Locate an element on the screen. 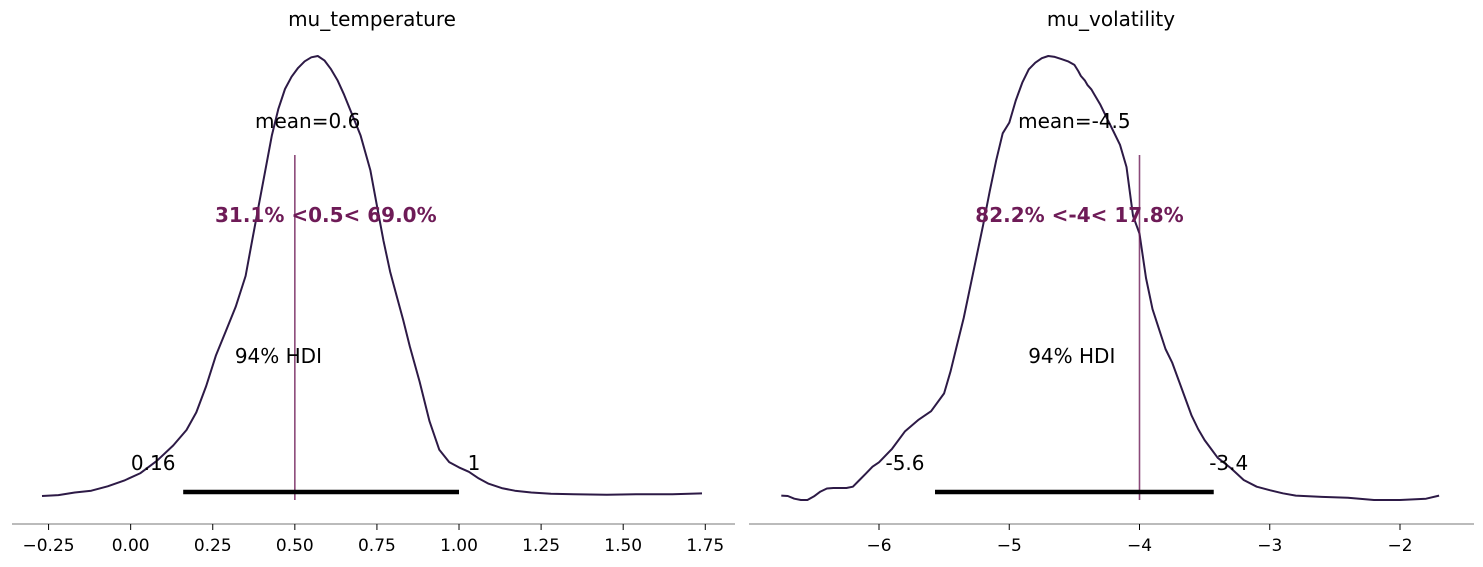 The image size is (1483, 567). x-tick-label: 1.50 is located at coordinates (623, 546).